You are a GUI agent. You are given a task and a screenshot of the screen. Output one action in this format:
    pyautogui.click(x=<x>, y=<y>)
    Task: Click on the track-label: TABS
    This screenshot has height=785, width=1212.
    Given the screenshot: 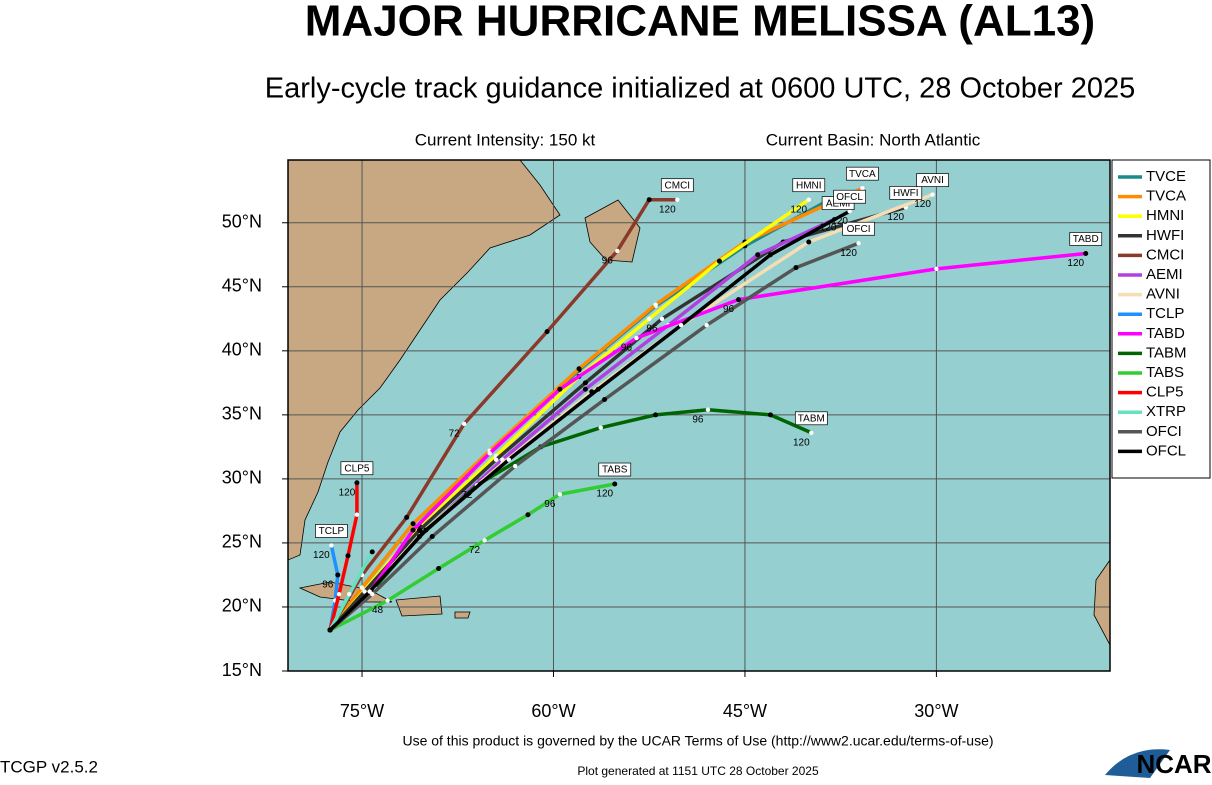 What is the action you would take?
    pyautogui.click(x=615, y=470)
    